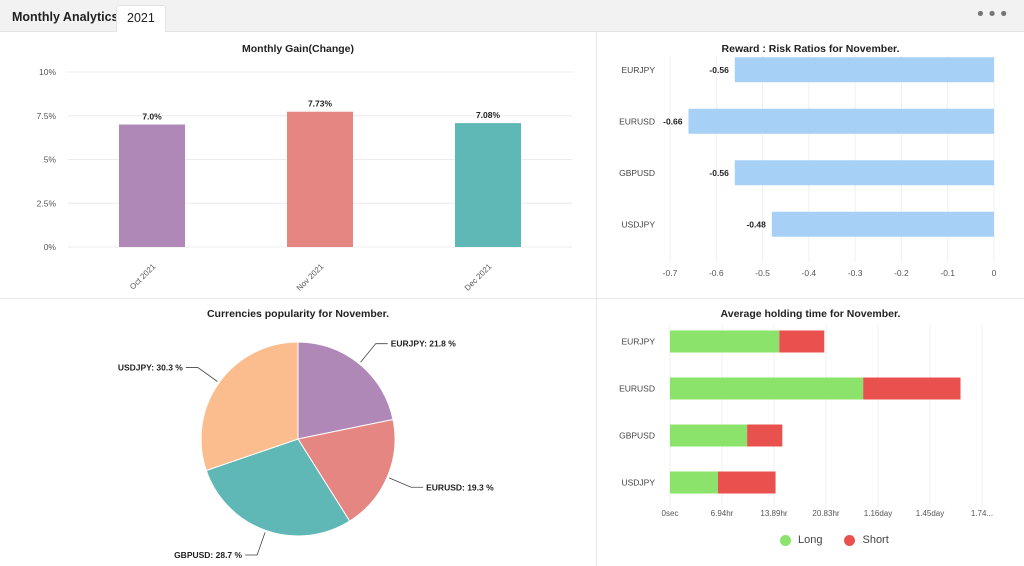  Describe the element at coordinates (992, 14) in the screenshot. I see `more-options-icon: •••` at that location.